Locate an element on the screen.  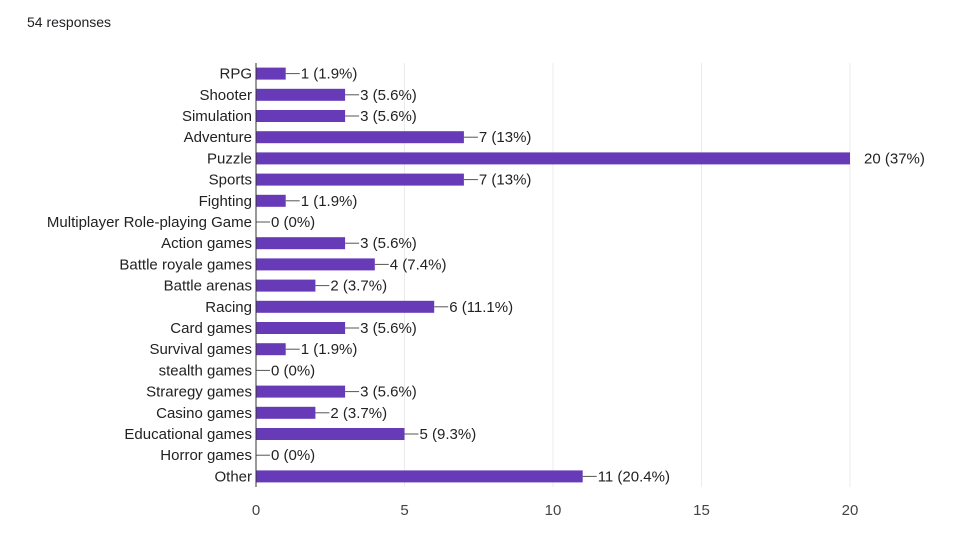
data-label: 11 (20.4%) is located at coordinates (634, 476).